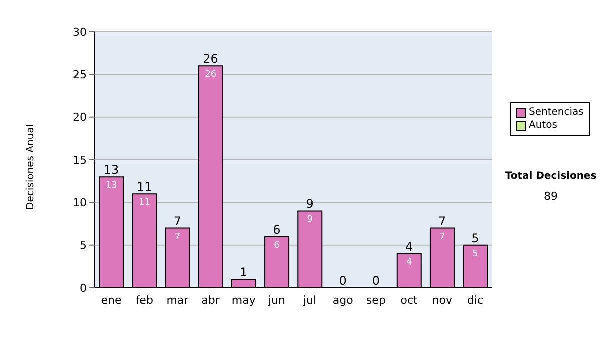  I want to click on total-label: 13, so click(112, 170).